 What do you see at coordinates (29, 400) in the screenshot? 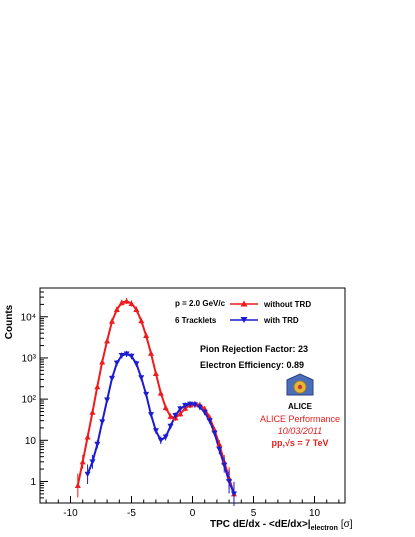
I see `y-tick-label: 10²` at bounding box center [29, 400].